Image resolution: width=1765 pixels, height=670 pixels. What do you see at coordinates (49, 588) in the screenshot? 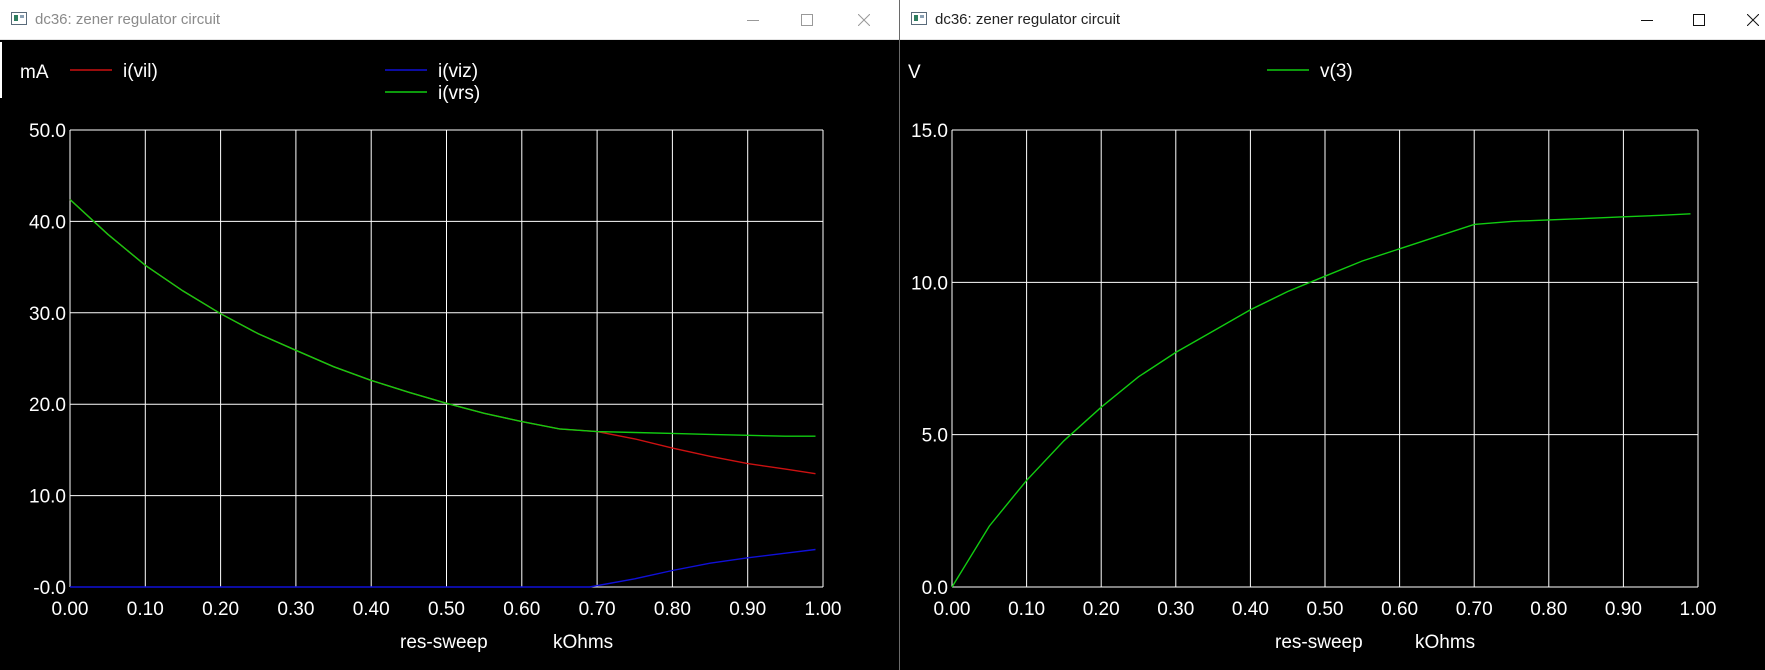
I see `y-tick-label: -0.0` at bounding box center [49, 588].